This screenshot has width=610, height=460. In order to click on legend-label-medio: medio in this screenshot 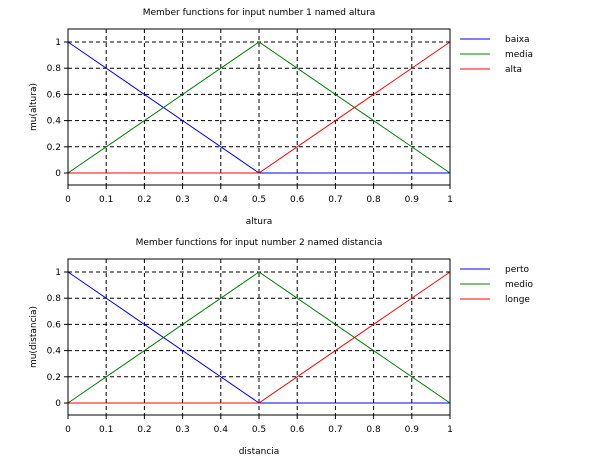, I will do `click(519, 285)`.